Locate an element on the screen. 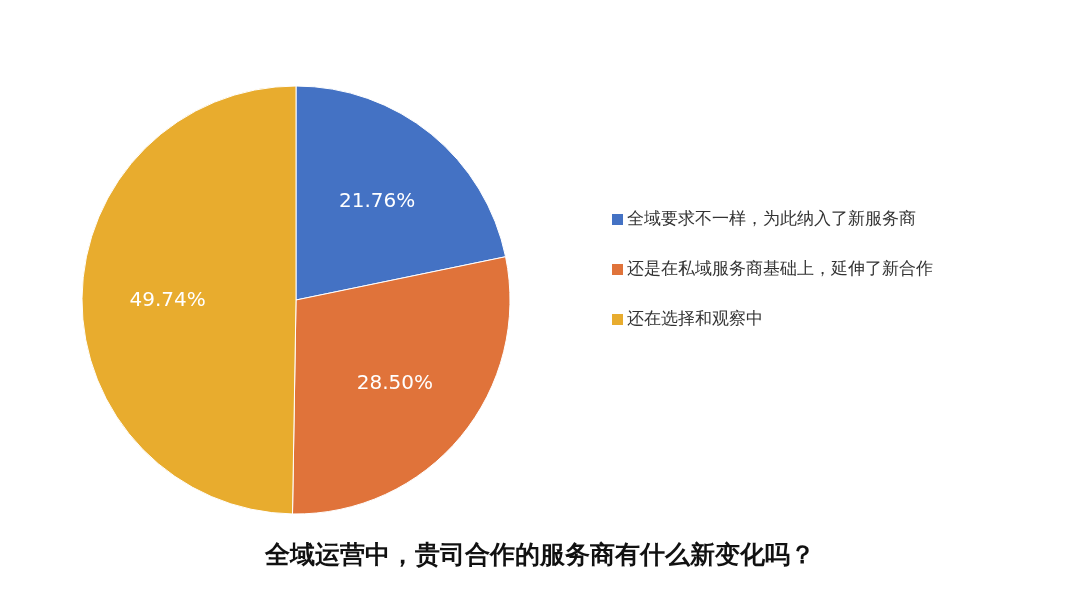 Image resolution: width=1080 pixels, height=614 pixels. legend-label: 还在选择和观察中 is located at coordinates (695, 318).